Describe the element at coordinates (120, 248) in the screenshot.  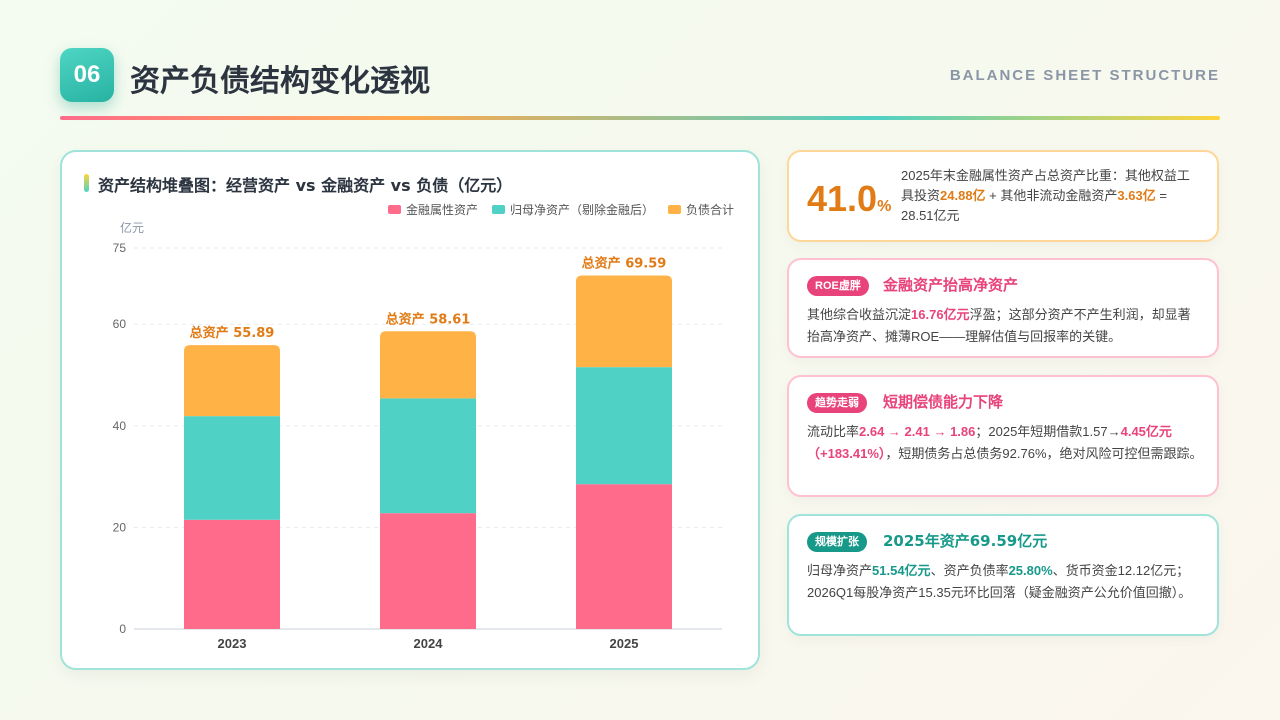
I see `y-tick-label: 75` at that location.